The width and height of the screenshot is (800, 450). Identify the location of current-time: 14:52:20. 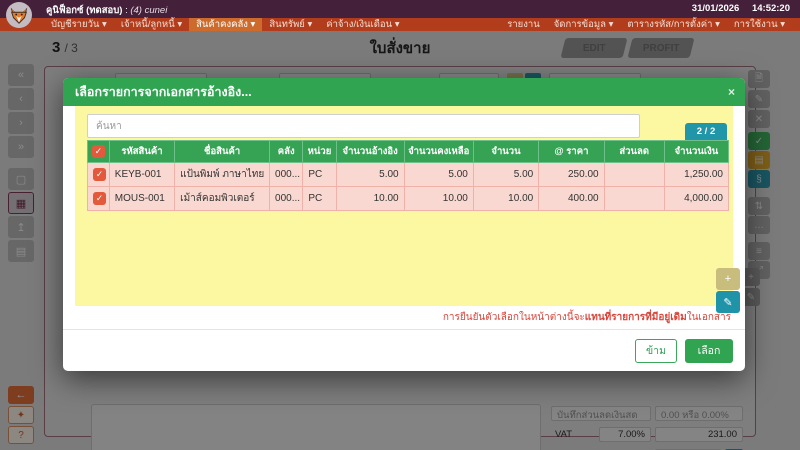
(770, 8).